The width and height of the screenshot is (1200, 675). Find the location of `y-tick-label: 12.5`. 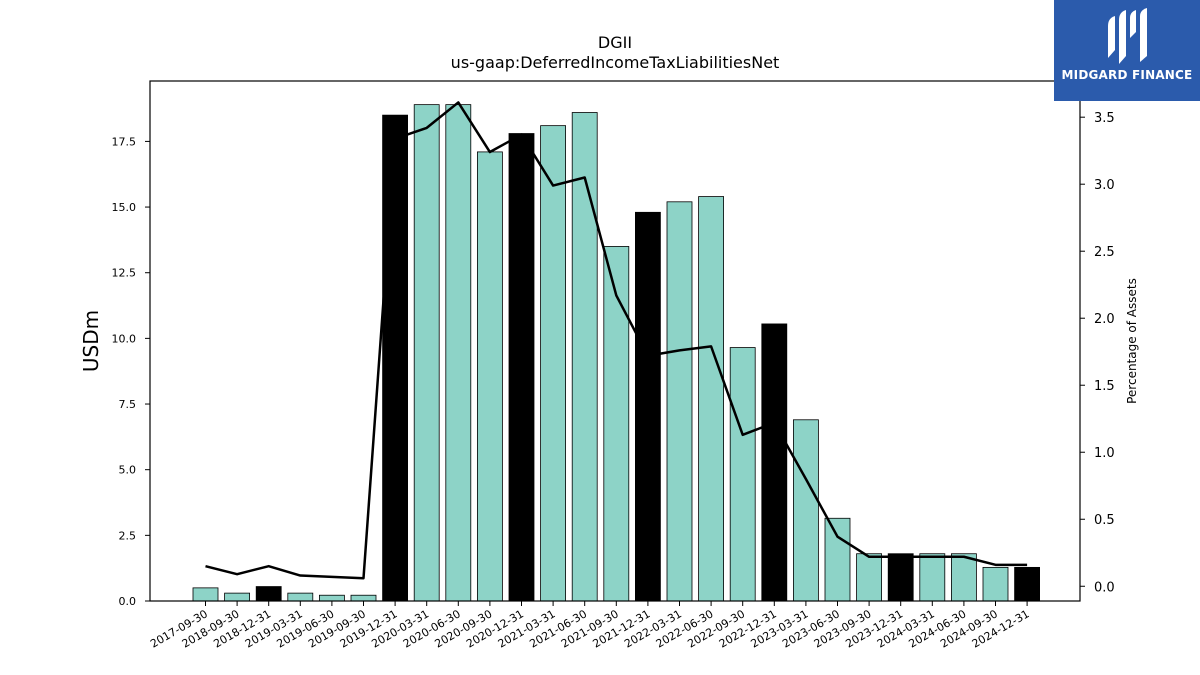

y-tick-label: 12.5 is located at coordinates (124, 273).